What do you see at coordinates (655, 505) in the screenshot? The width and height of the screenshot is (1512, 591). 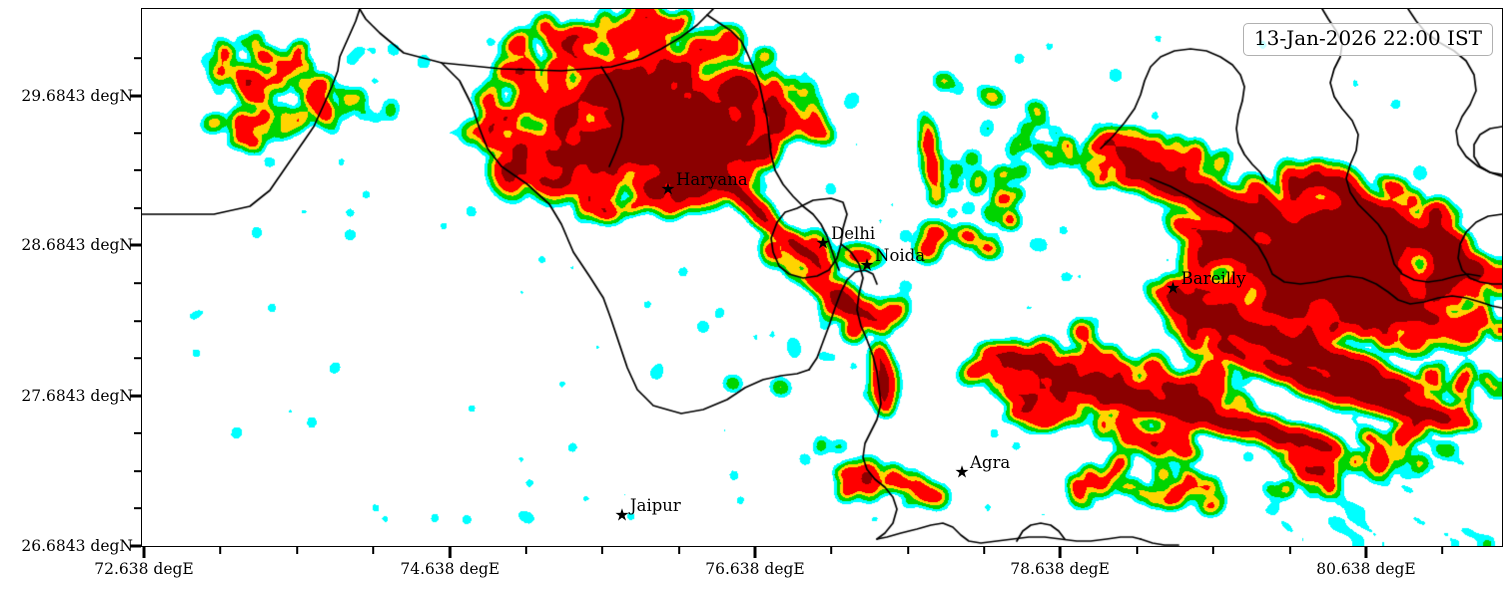 I see `city-label: Jaipur` at bounding box center [655, 505].